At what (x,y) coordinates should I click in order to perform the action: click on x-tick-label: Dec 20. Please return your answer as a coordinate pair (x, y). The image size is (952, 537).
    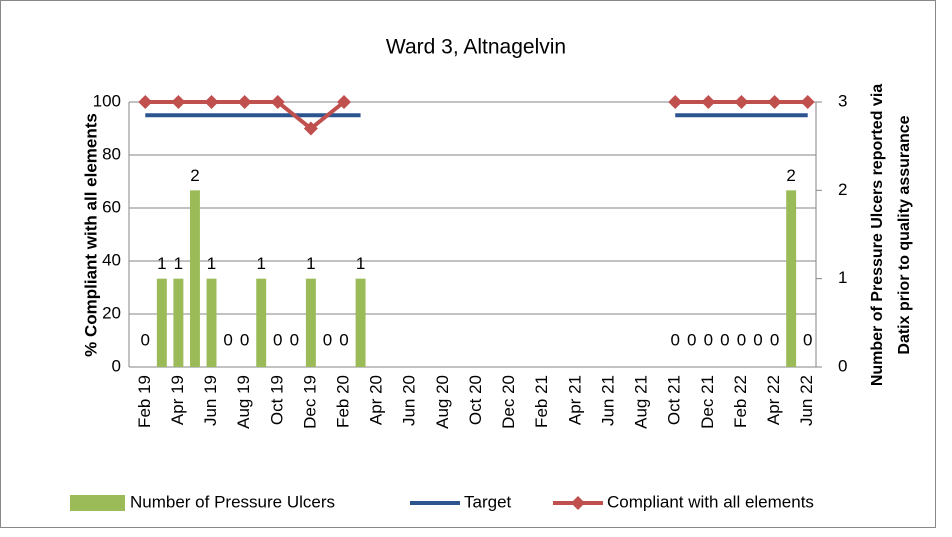
    Looking at the image, I should click on (508, 402).